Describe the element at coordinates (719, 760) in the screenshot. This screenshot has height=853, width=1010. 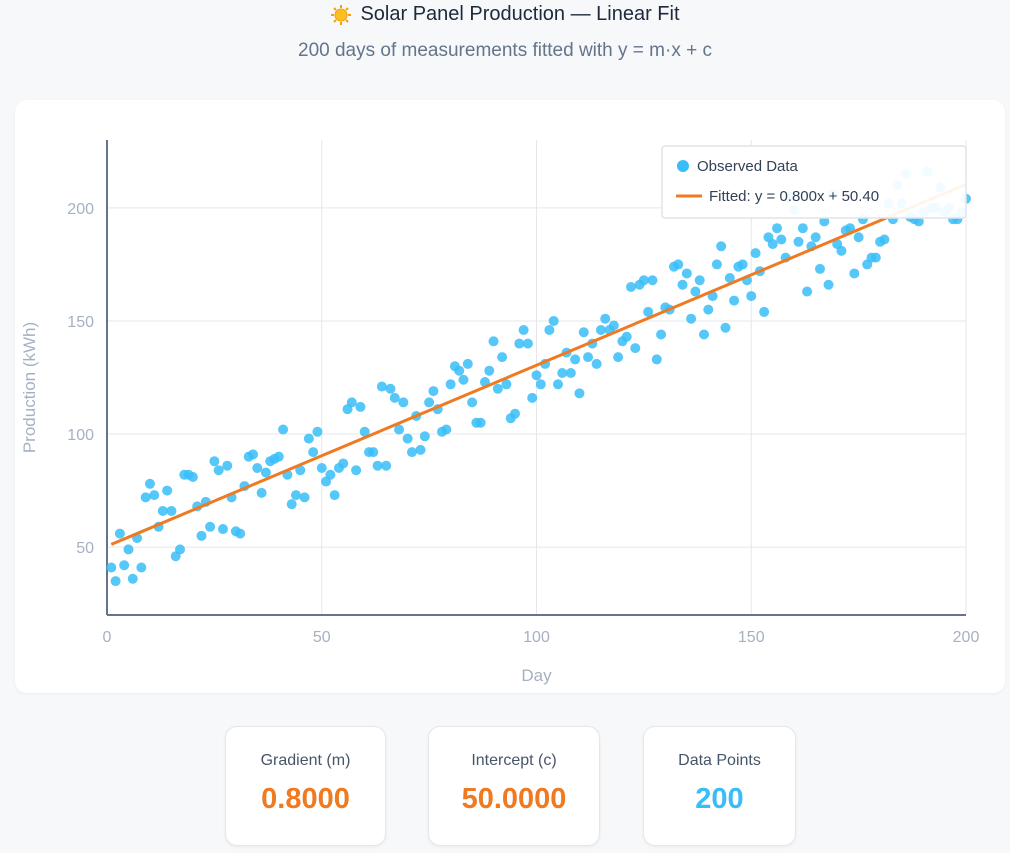
I see `data-points-label: Data Points` at that location.